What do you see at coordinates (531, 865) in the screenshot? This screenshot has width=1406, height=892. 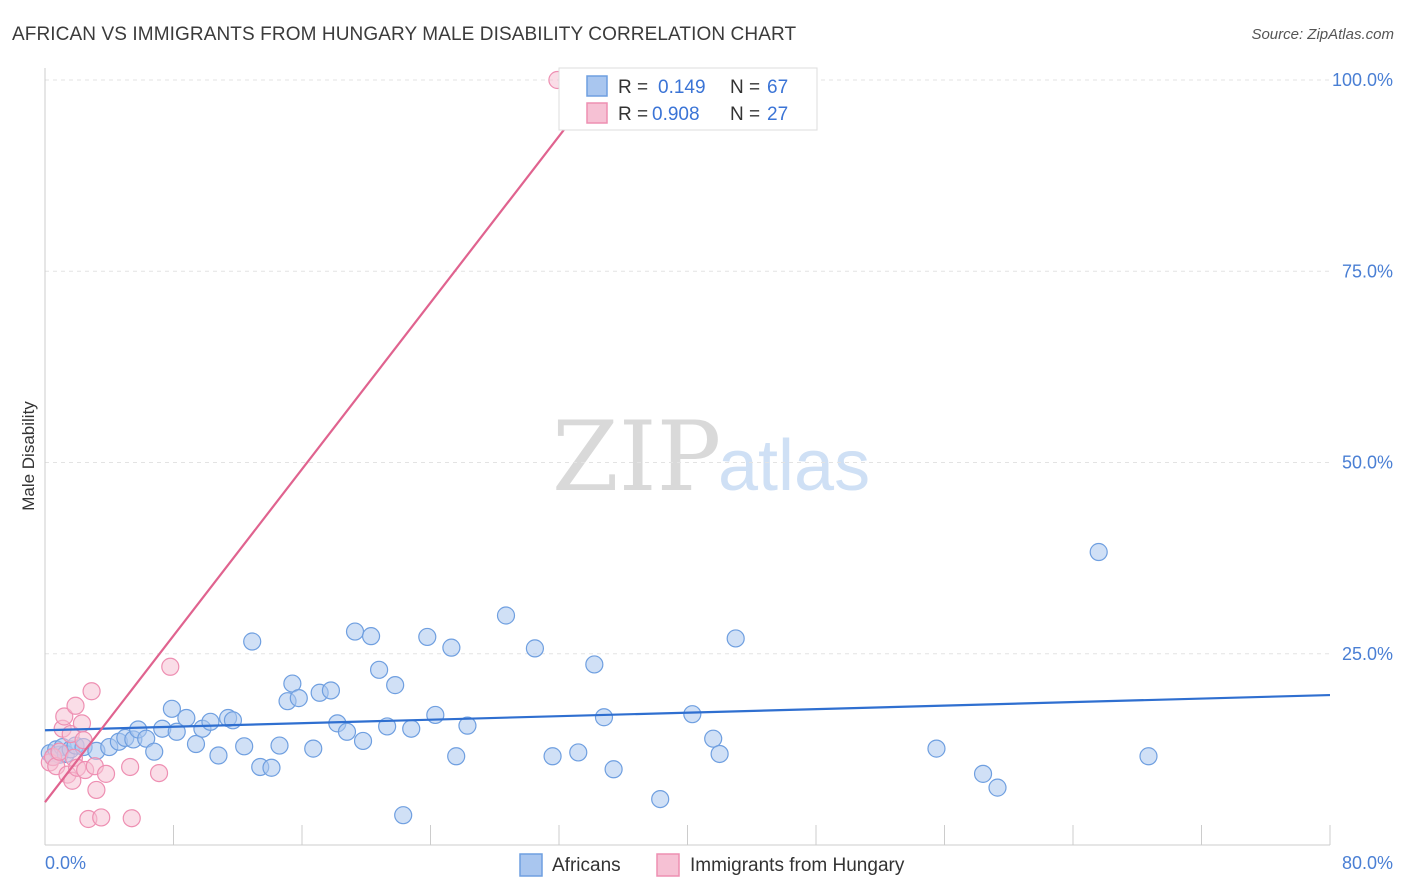 I see `bottom-legend-swatch-africans` at bounding box center [531, 865].